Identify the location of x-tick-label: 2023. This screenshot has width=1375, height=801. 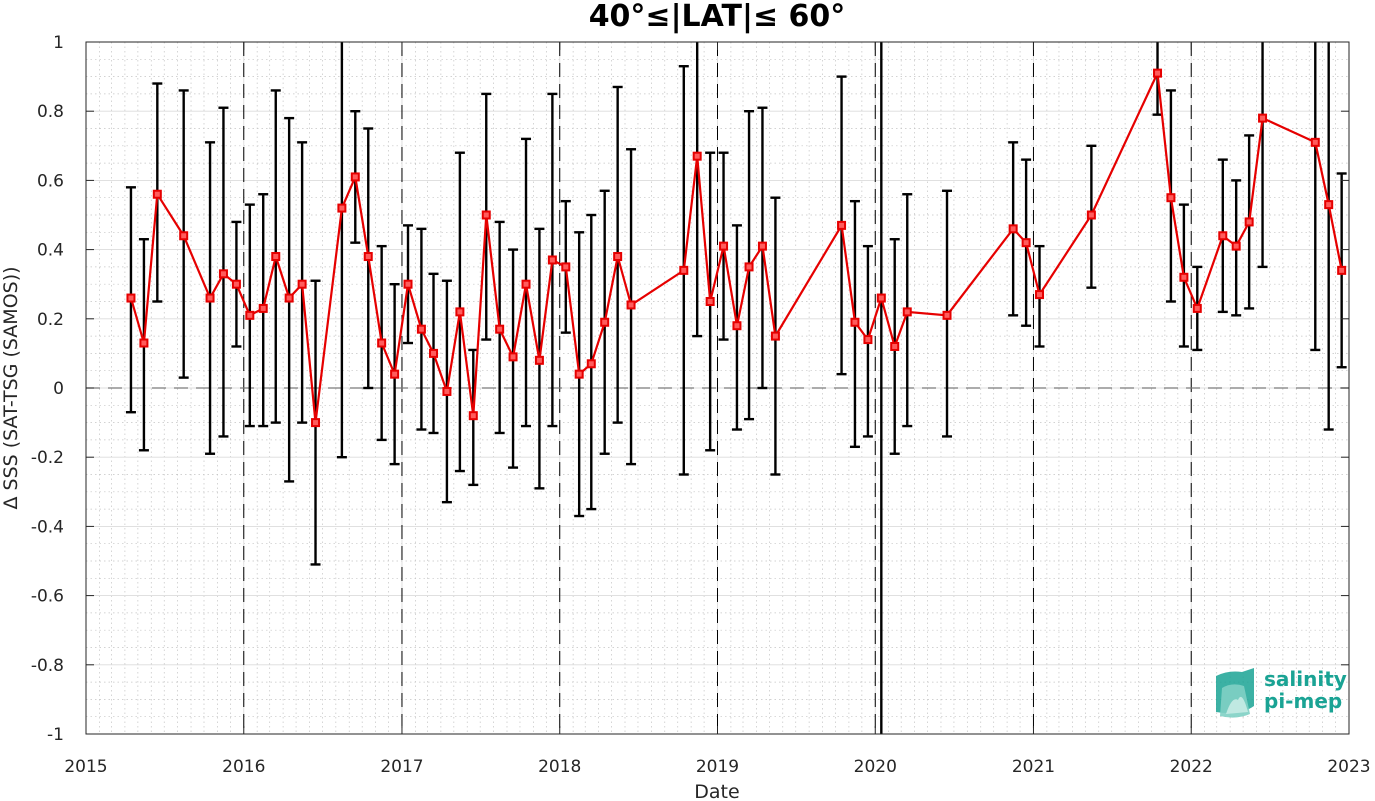
(1348, 767).